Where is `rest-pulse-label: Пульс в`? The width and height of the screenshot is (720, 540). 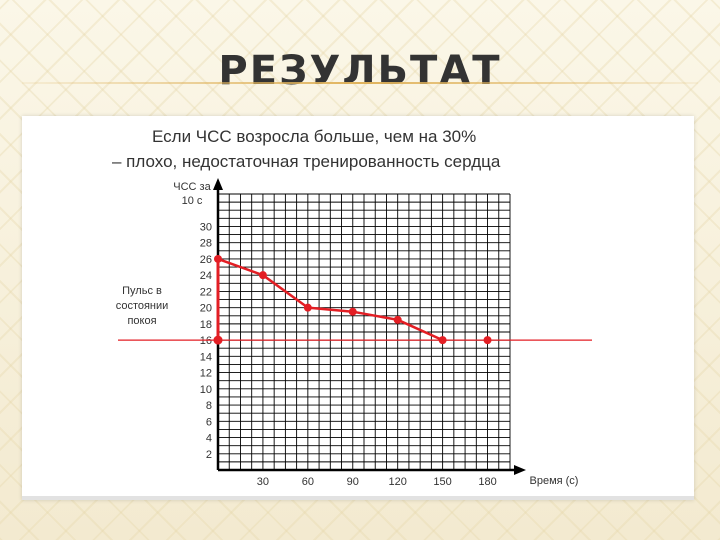
rest-pulse-label: Пульс в is located at coordinates (142, 291).